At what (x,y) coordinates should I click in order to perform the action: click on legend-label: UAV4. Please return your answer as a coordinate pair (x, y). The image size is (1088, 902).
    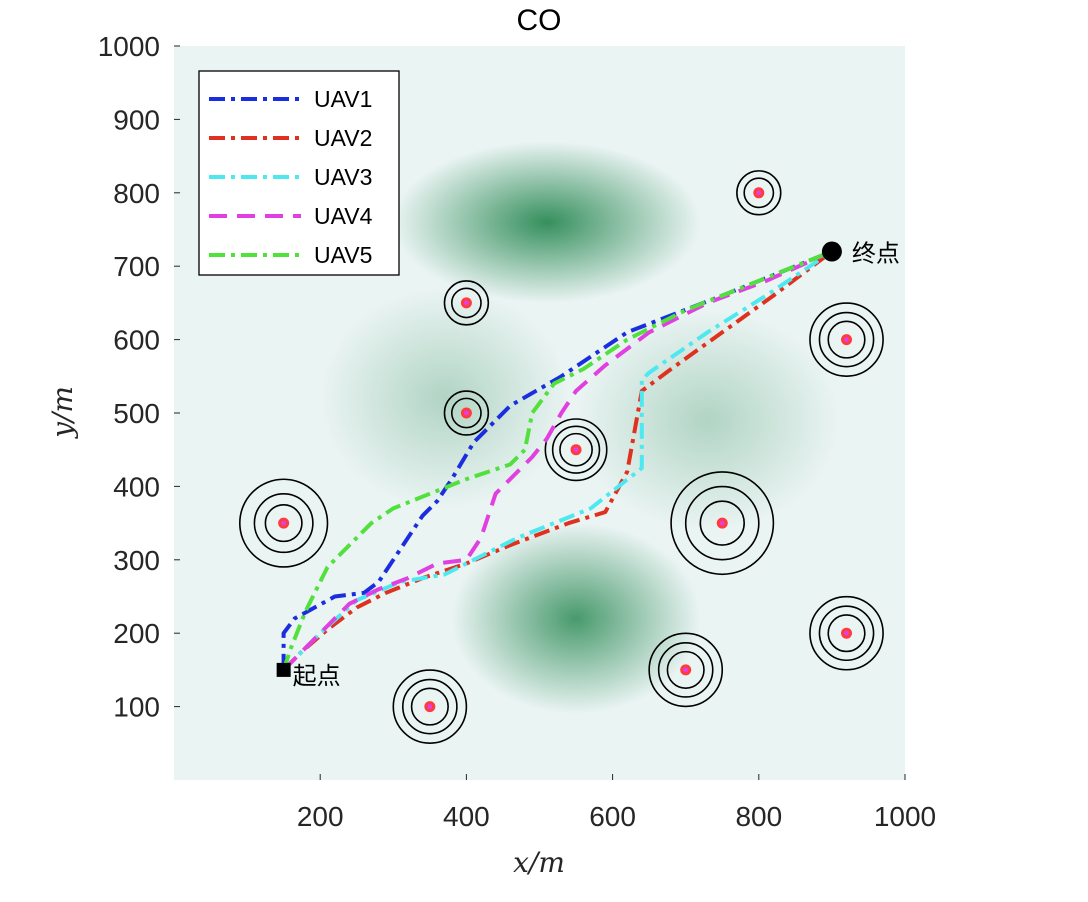
    Looking at the image, I should click on (343, 216).